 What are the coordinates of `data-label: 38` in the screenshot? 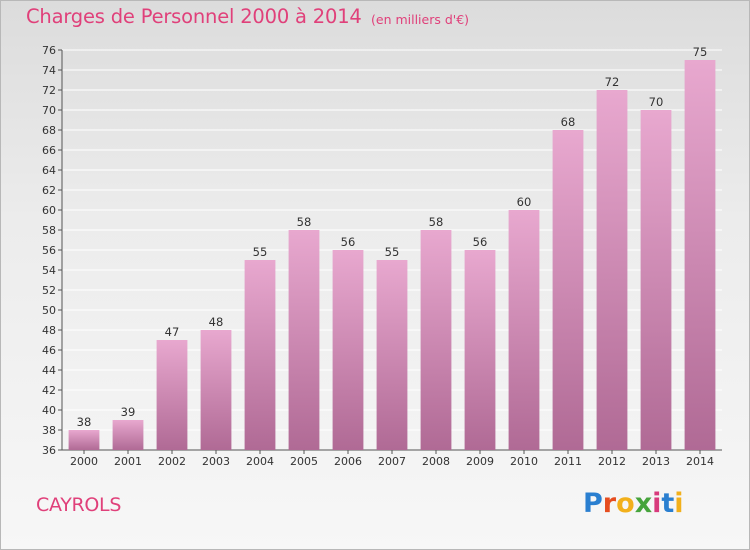 It's located at (84, 422).